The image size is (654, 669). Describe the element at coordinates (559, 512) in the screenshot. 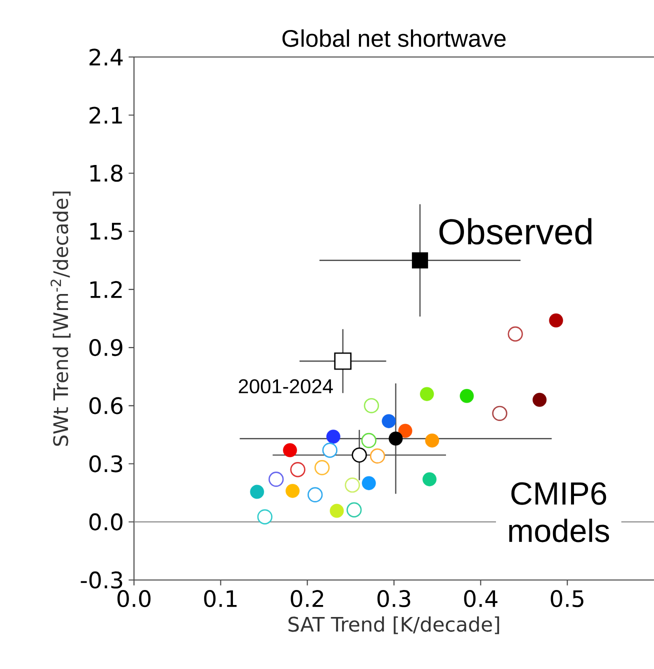

I see `annotation: CMIP6 models` at that location.